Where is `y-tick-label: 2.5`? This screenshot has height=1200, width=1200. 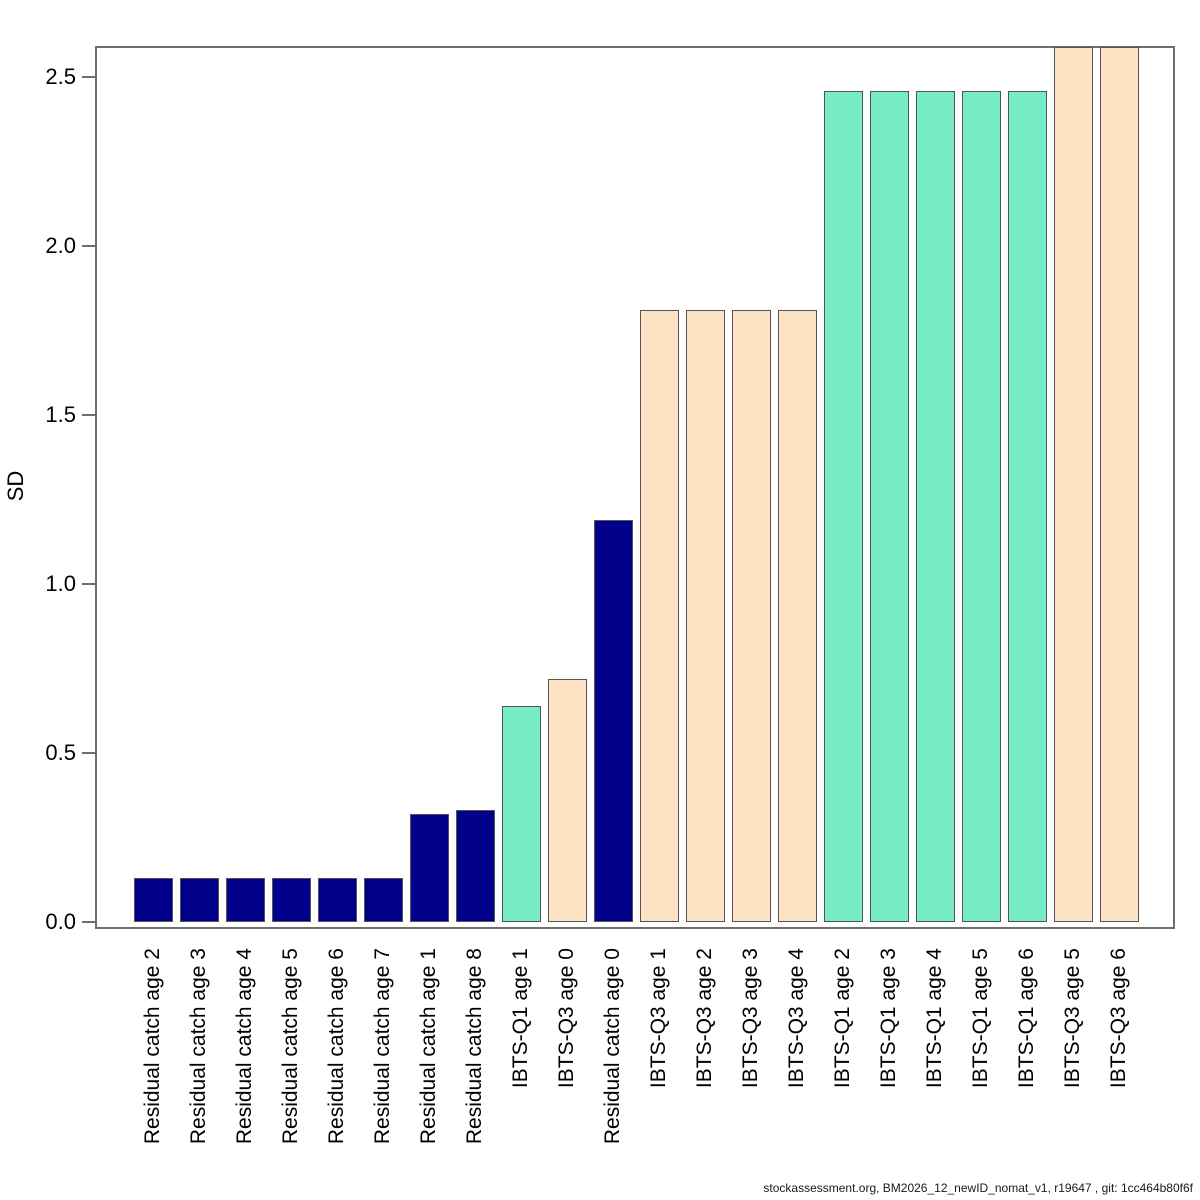
y-tick-label: 2.5 is located at coordinates (60, 76).